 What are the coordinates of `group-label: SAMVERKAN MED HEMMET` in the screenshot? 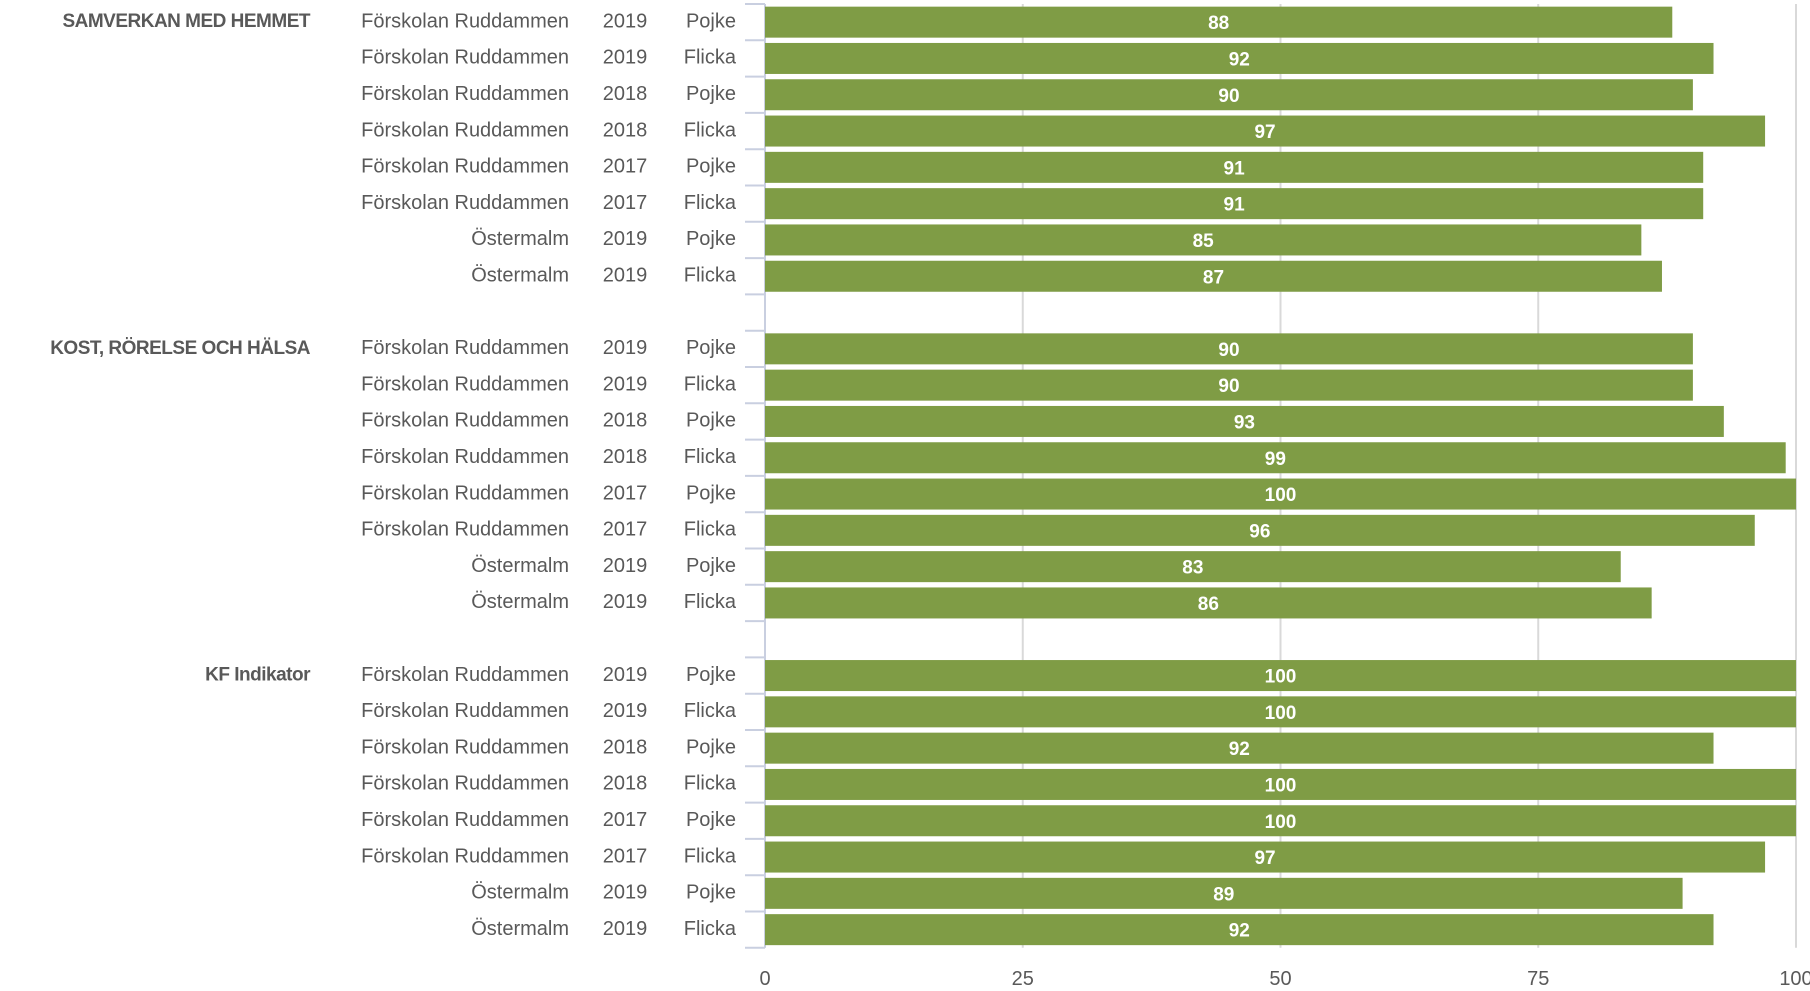 It's located at (186, 21).